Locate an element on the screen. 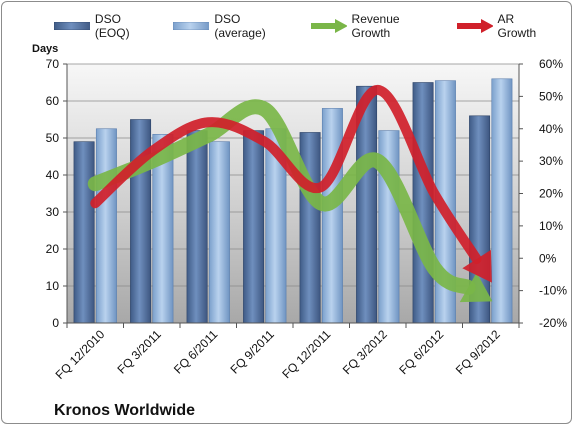 This screenshot has width=575, height=427. y2-tick-label-8: 60% is located at coordinates (551, 64).